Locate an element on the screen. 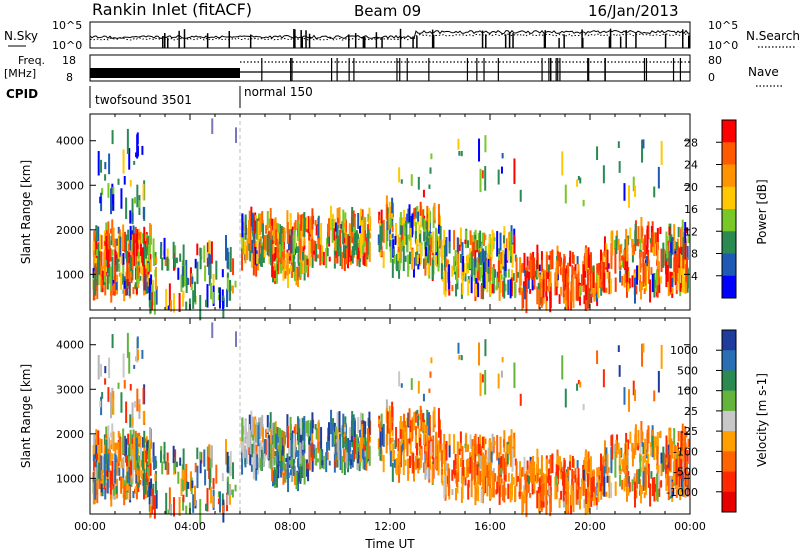 The width and height of the screenshot is (800, 554). colorbar-tick-label: -1000 is located at coordinates (682, 492).